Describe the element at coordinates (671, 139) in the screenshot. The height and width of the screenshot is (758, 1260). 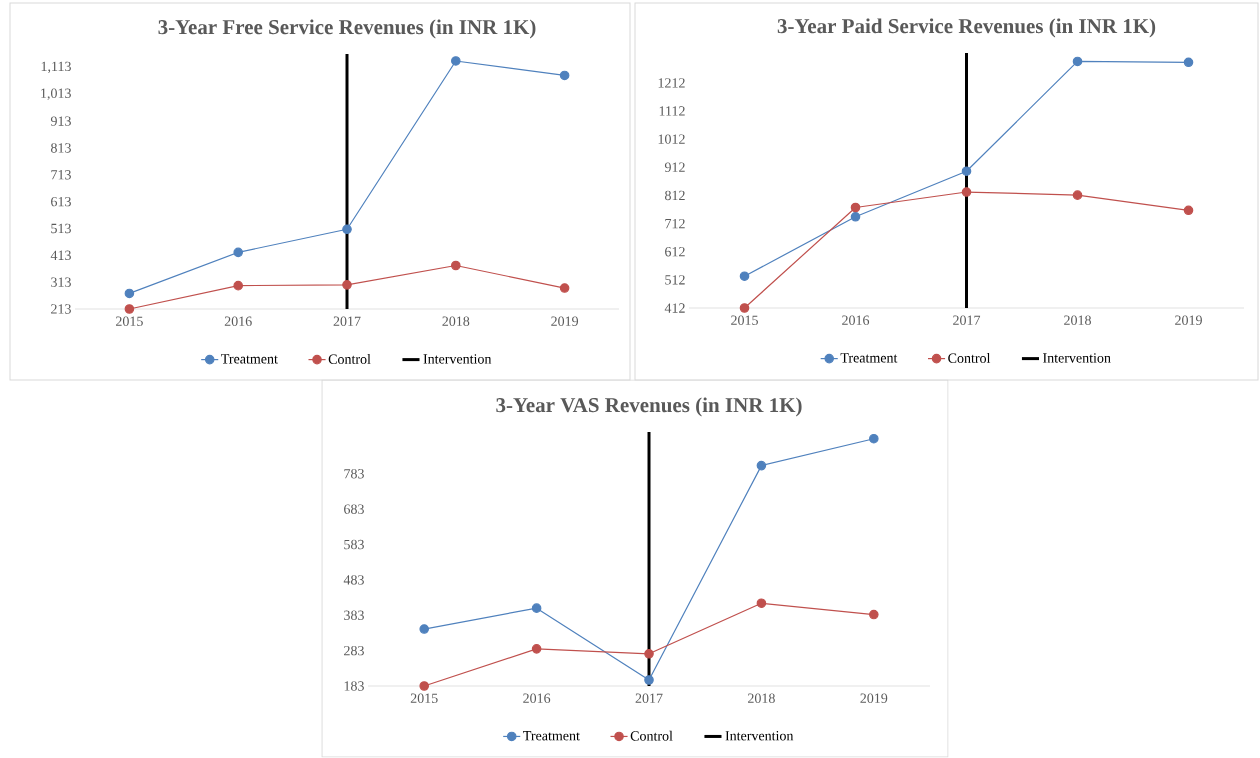
I see `y-tick-label: 1012` at that location.